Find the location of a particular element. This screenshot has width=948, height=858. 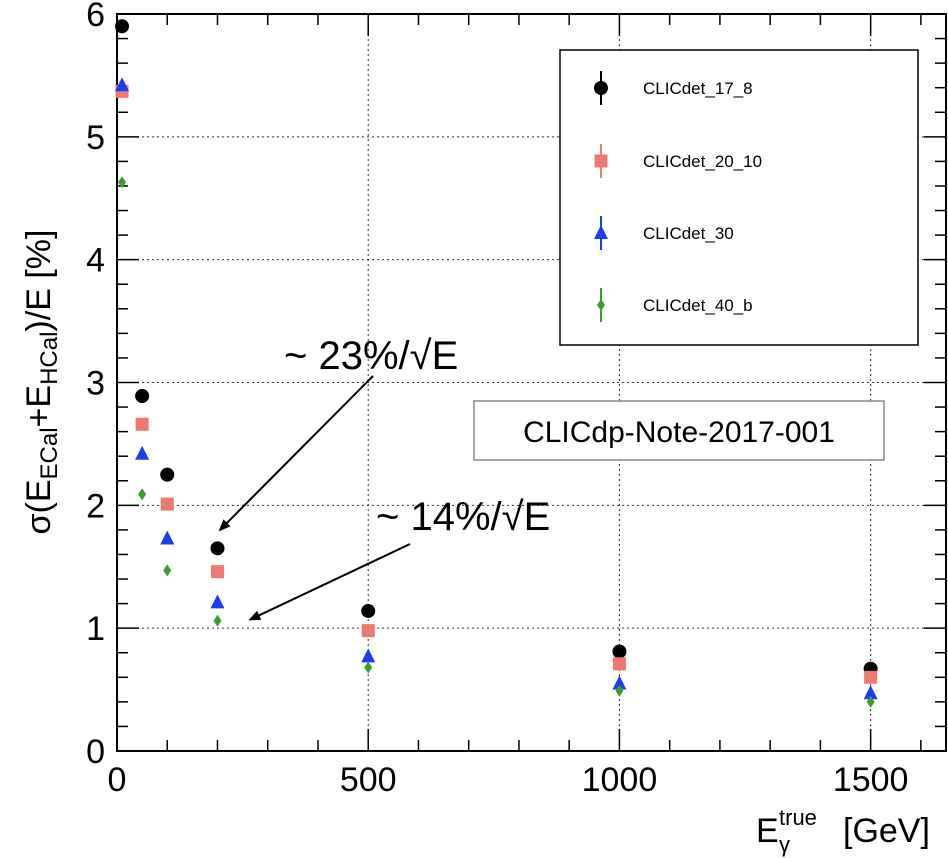

y-axis-title: σ(EECal+EHCal)/E [%] is located at coordinates (41, 382).